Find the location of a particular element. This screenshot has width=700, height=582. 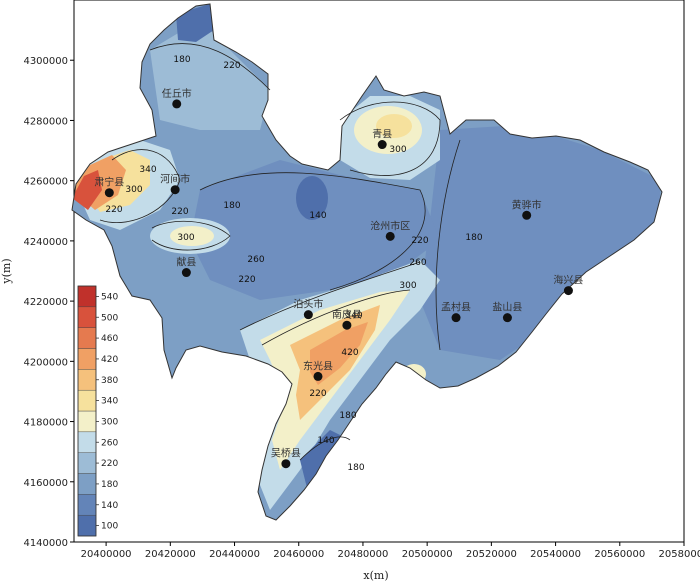

band-140-pocket is located at coordinates (312, 198).